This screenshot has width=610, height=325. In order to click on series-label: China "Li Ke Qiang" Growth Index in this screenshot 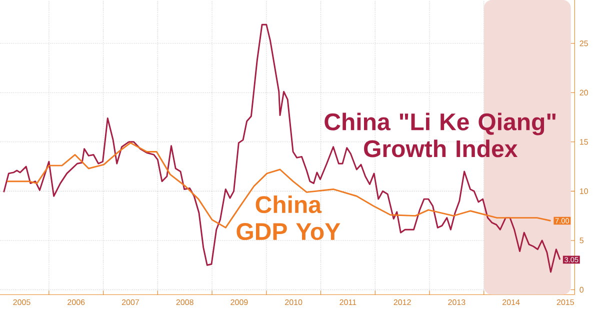, I will do `click(440, 135)`.